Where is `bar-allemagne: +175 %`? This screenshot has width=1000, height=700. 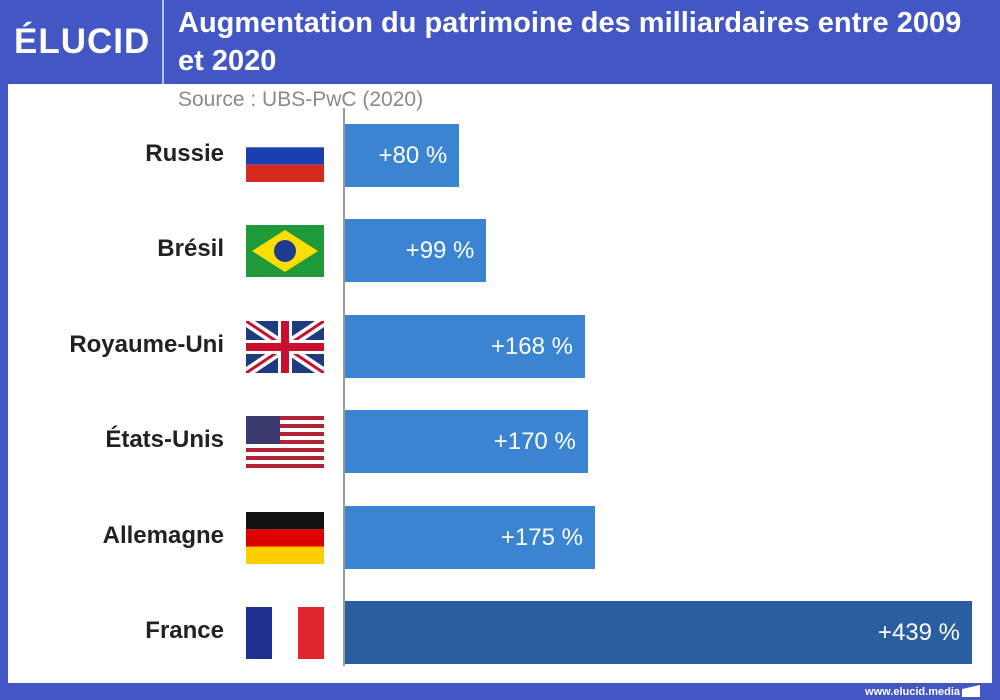
bar-allemagne: +175 % is located at coordinates (470, 537).